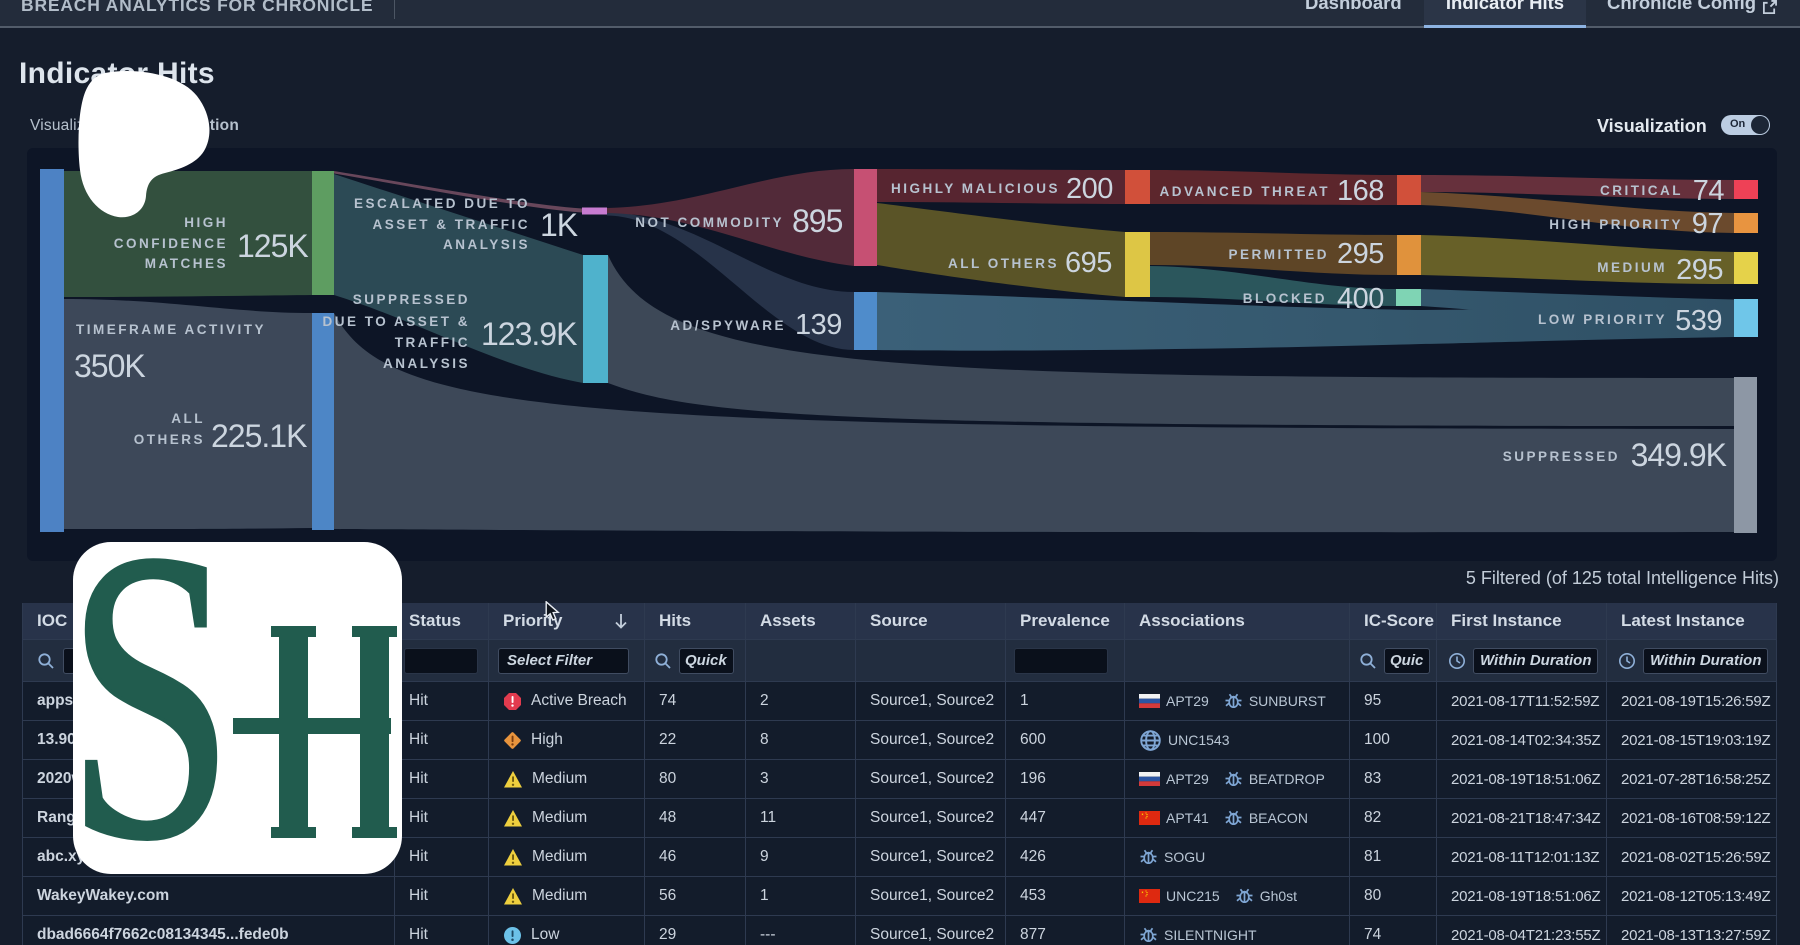 The height and width of the screenshot is (945, 1800). What do you see at coordinates (186, 263) in the screenshot?
I see `svg-text: MATCHES` at bounding box center [186, 263].